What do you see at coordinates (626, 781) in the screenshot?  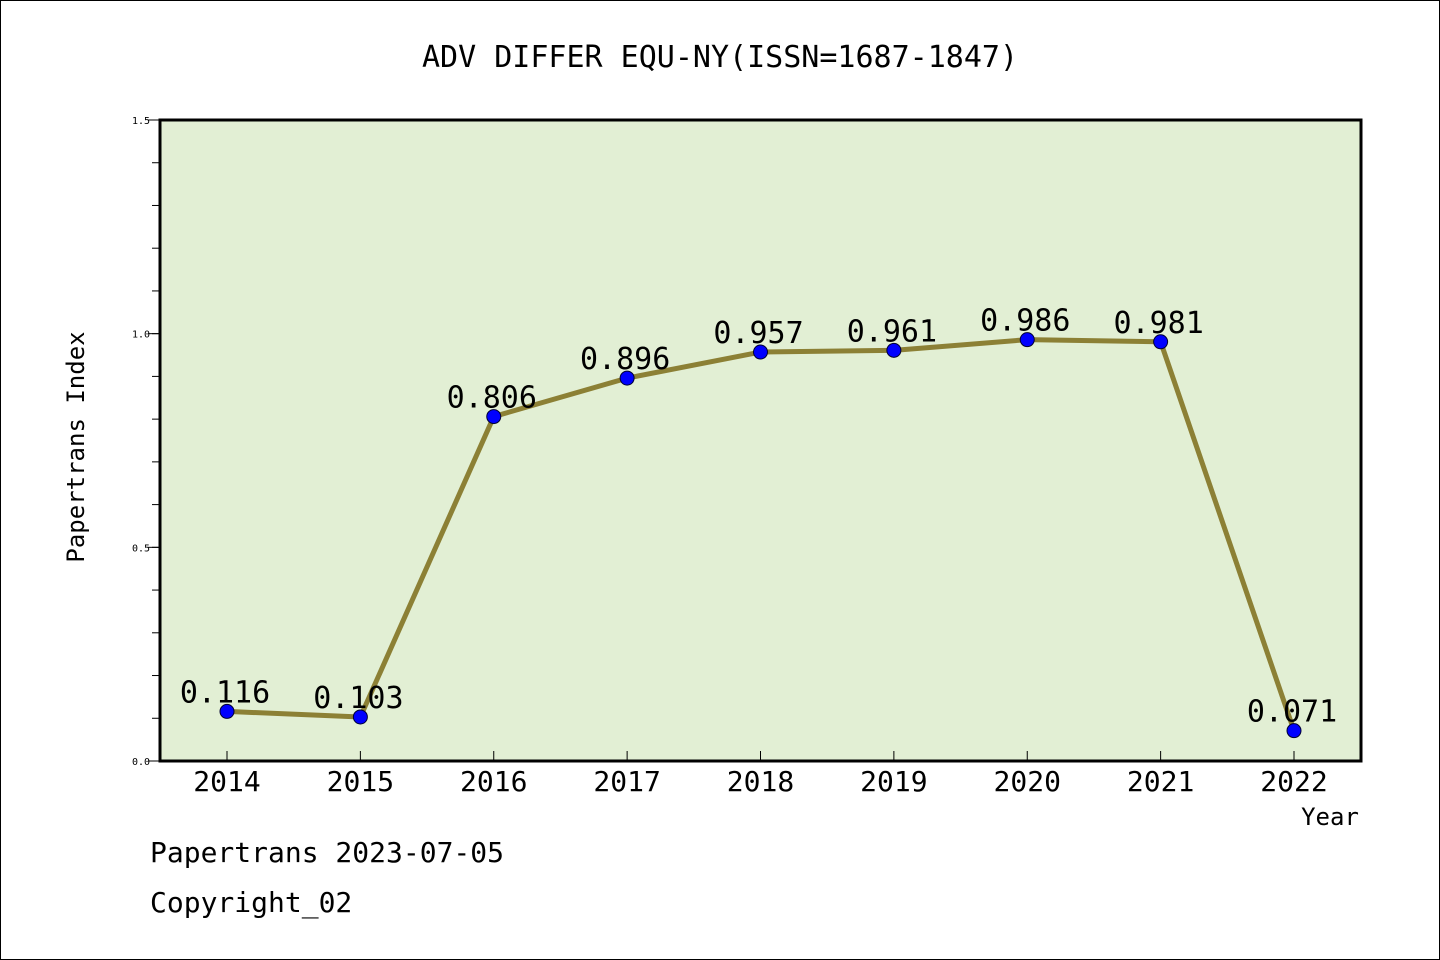 I see `x-tick-label: 2017` at bounding box center [626, 781].